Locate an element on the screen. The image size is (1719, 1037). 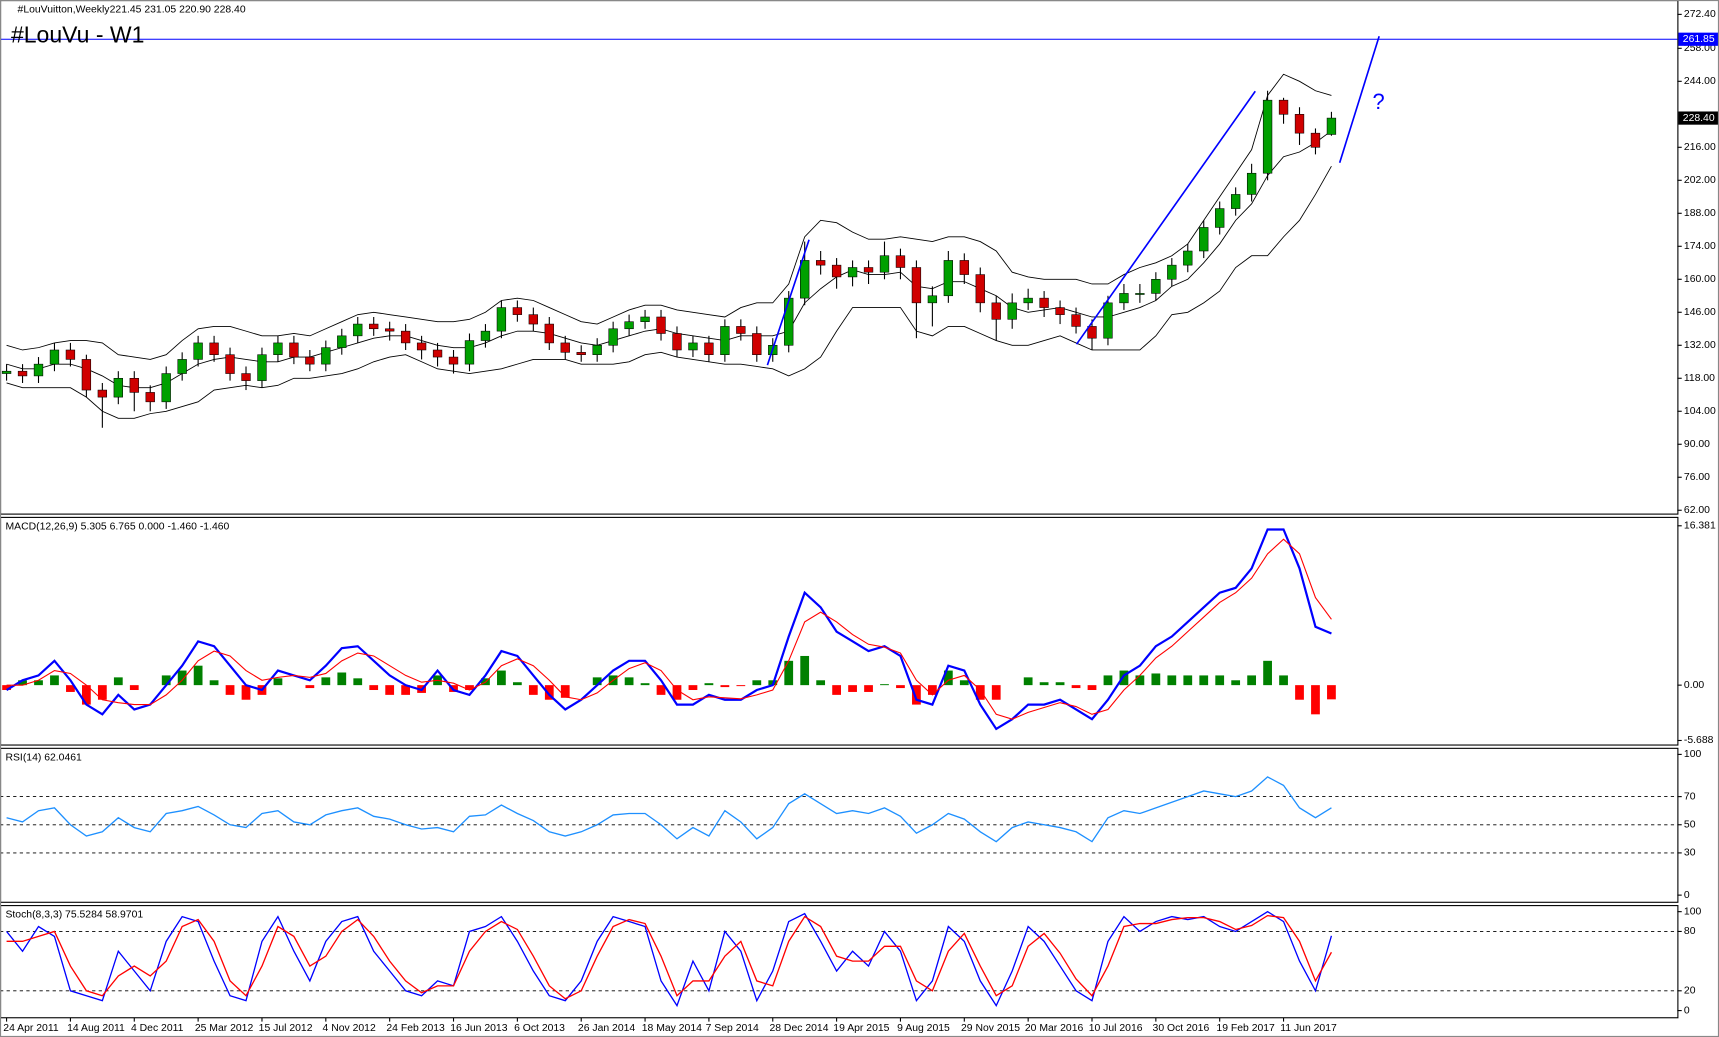
x-tick-label: 19 Apr 2015 is located at coordinates (861, 1028).